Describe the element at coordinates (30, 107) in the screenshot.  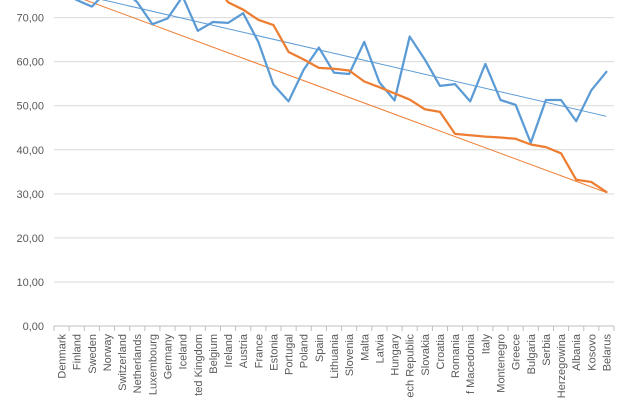
I see `y-tick-label: 50,00` at that location.